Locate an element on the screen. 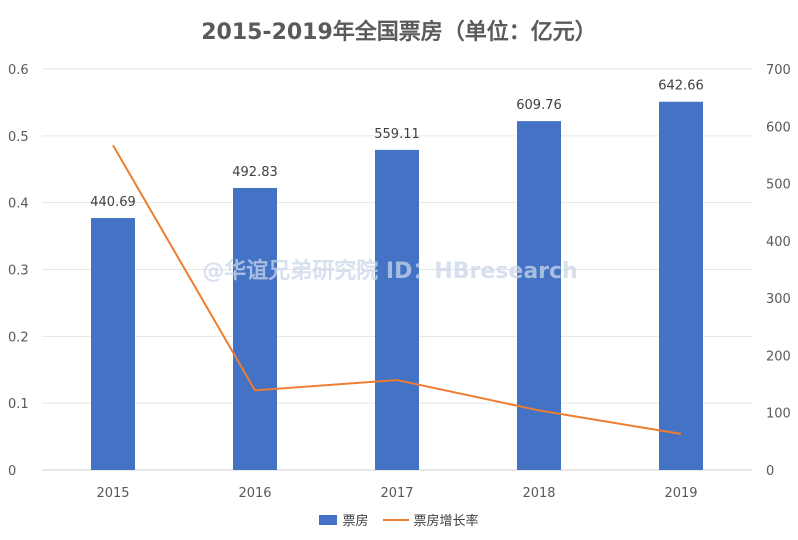 The height and width of the screenshot is (540, 798). bar-data-label: 609.76 is located at coordinates (539, 105).